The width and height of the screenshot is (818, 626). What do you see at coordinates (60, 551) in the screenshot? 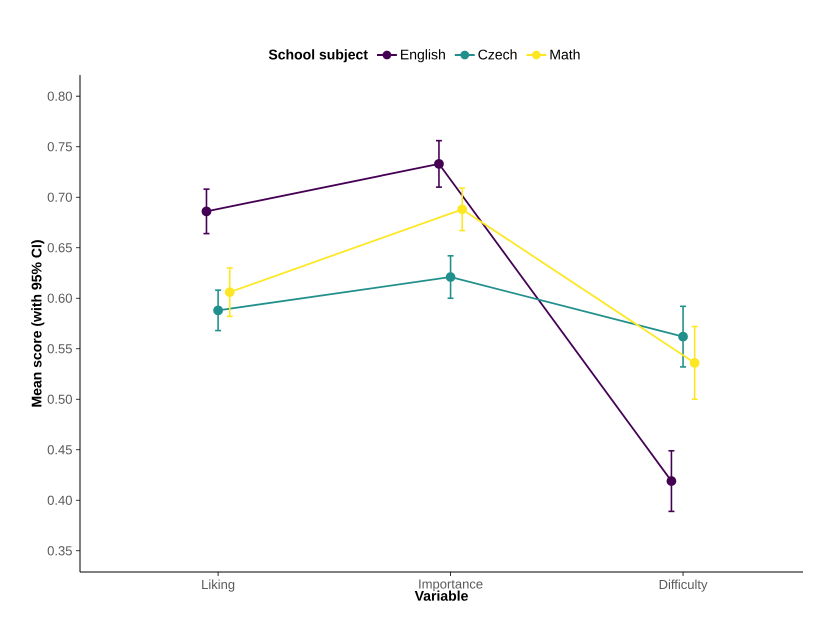
I see `y-tick-label: 0.35` at bounding box center [60, 551].